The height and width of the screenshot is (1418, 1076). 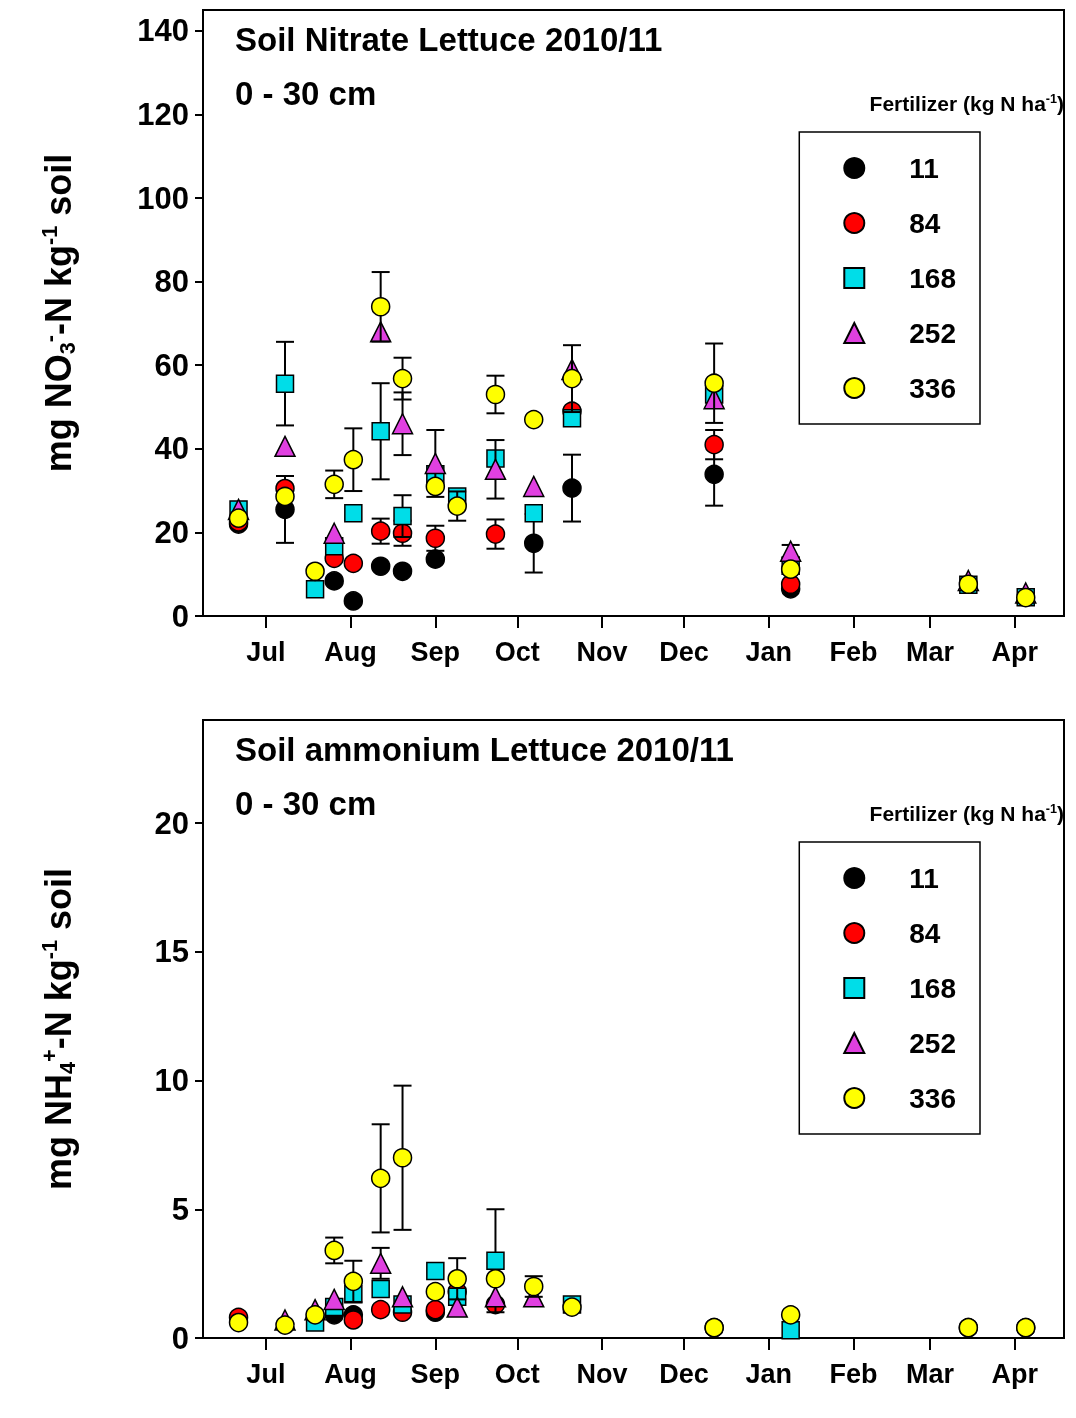 I want to click on y-tick-label: 140, so click(x=163, y=31).